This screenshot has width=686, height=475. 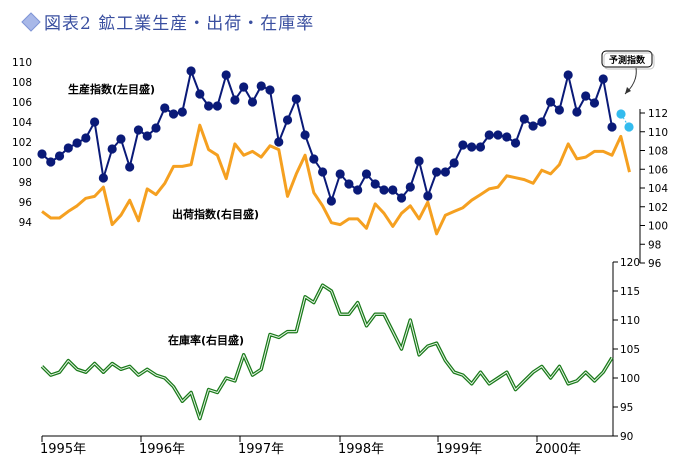 What do you see at coordinates (655, 264) in the screenshot?
I see `right-axis-tick-label: 96` at bounding box center [655, 264].